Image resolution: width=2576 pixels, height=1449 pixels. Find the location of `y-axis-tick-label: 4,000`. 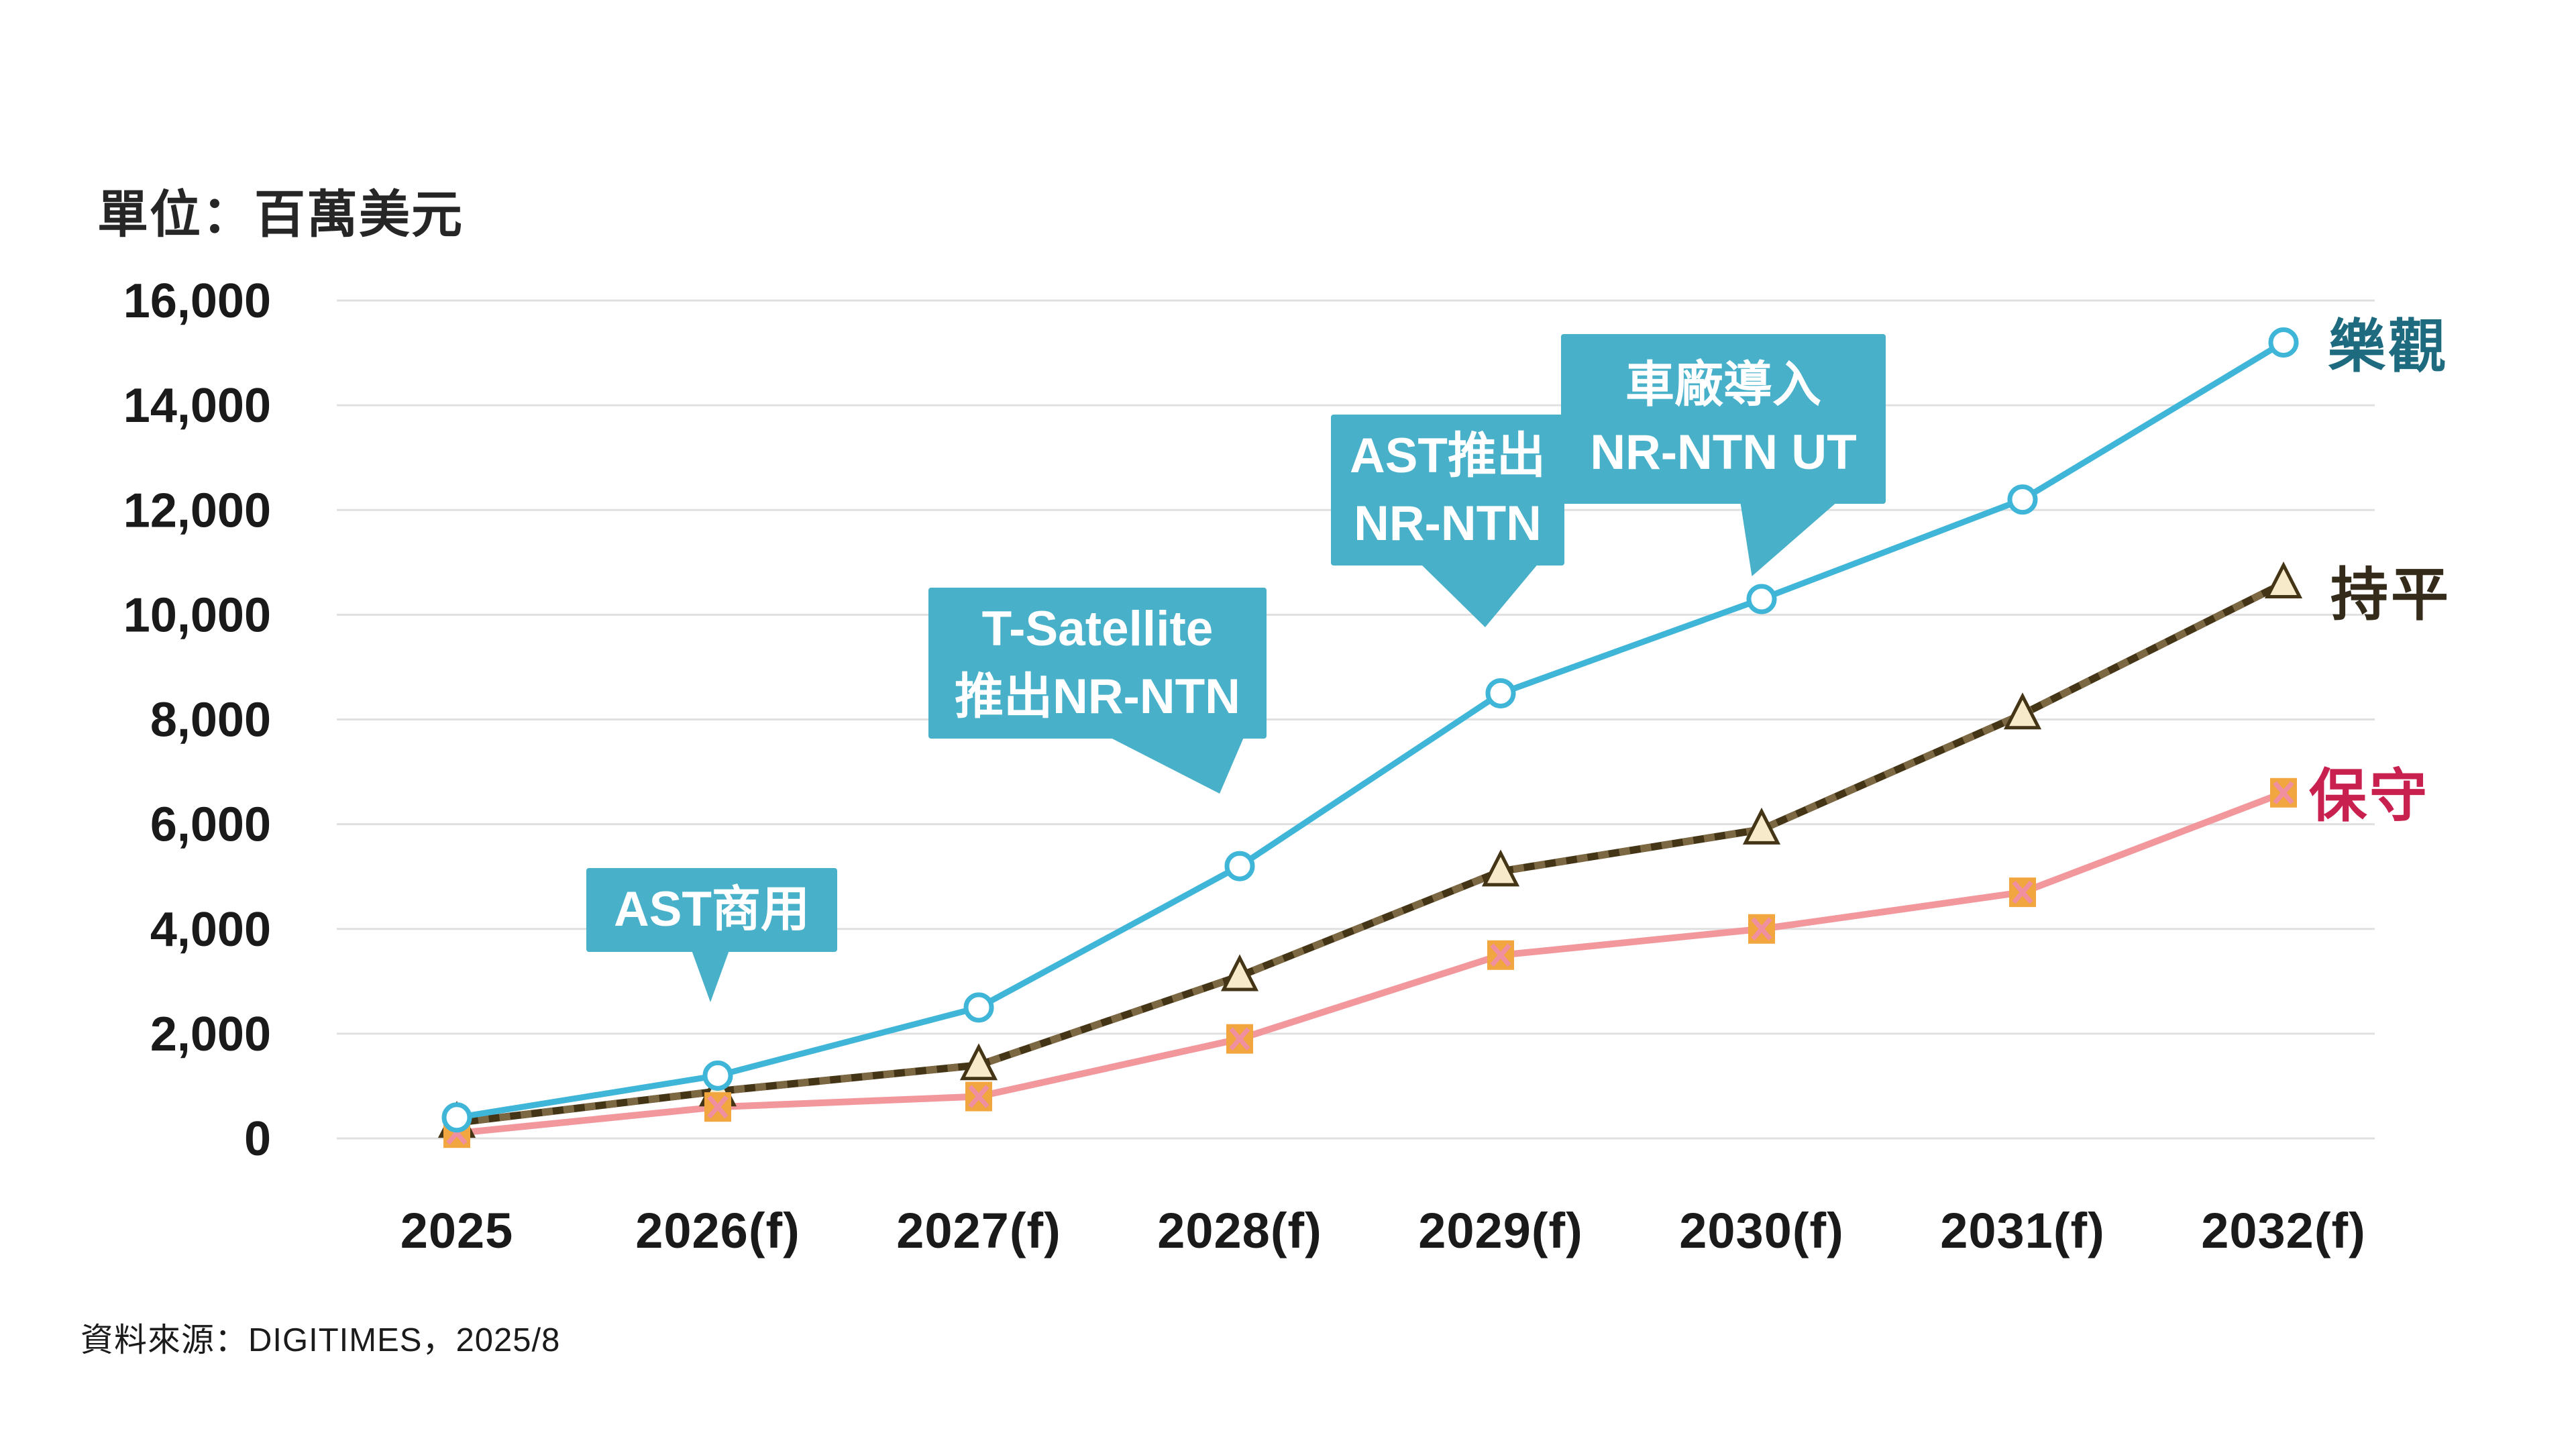

y-axis-tick-label: 4,000 is located at coordinates (210, 930).